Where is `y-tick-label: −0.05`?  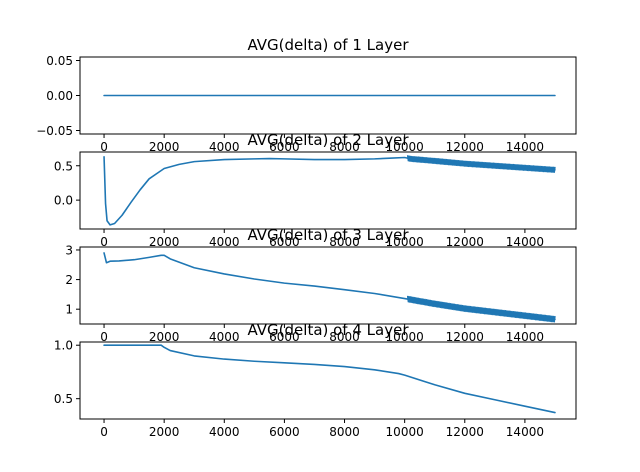 y-tick-label: −0.05 is located at coordinates (54, 131).